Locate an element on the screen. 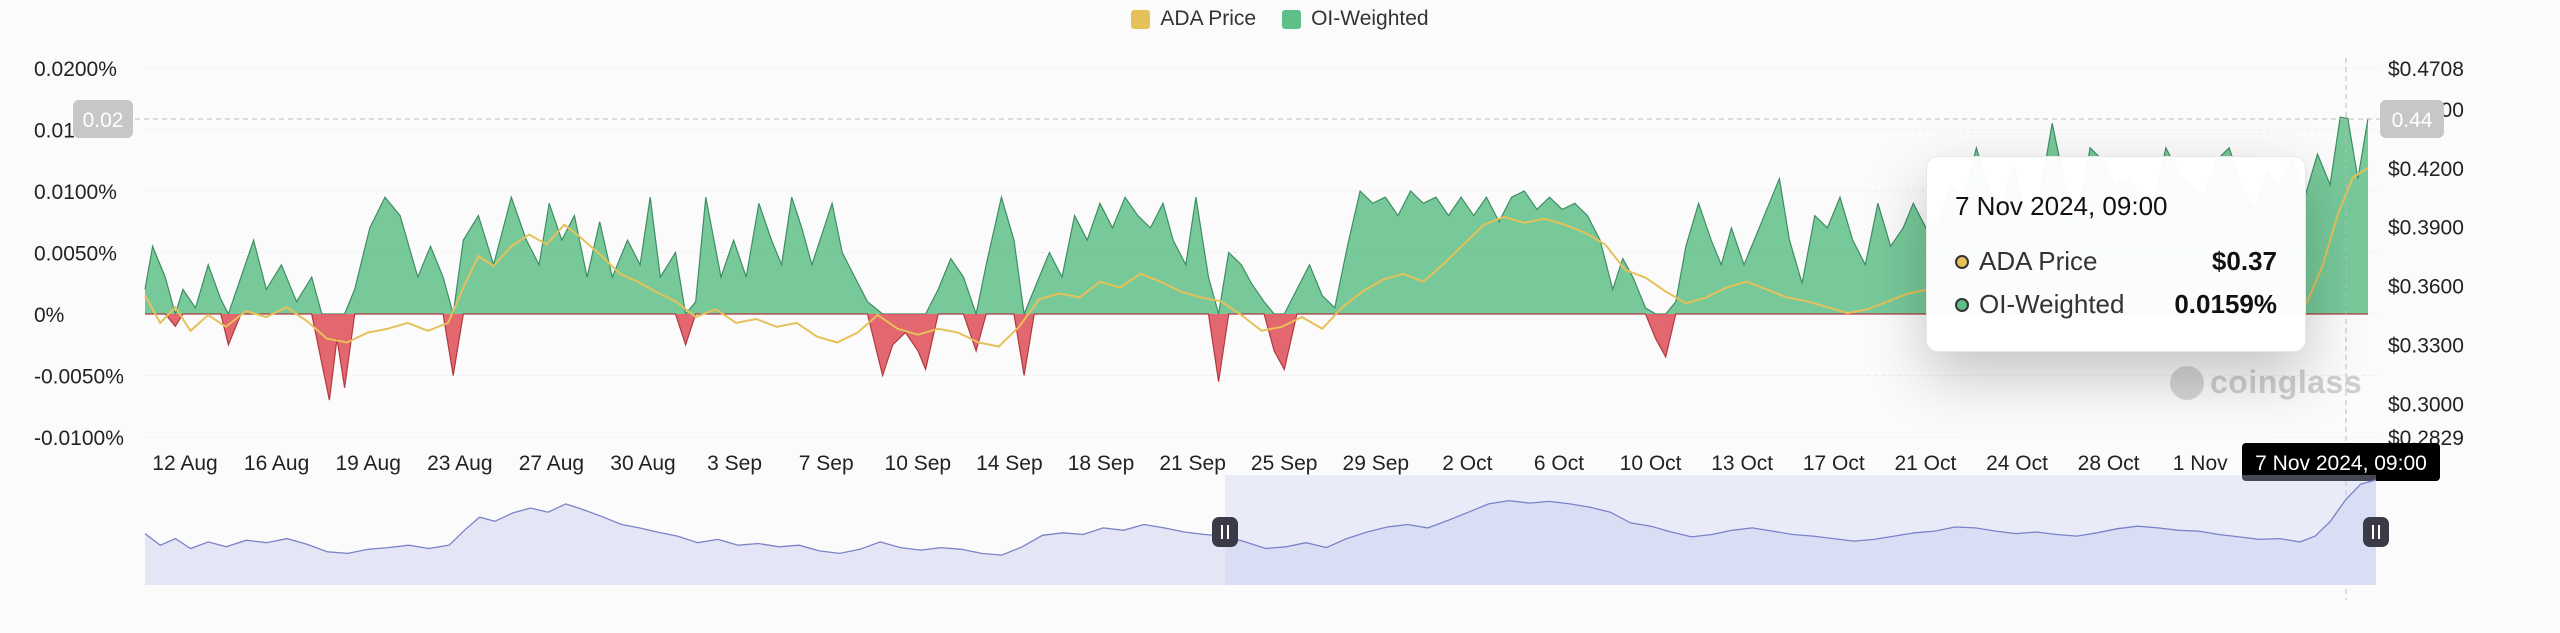 The image size is (2560, 633). navigator-area is located at coordinates (1260, 532).